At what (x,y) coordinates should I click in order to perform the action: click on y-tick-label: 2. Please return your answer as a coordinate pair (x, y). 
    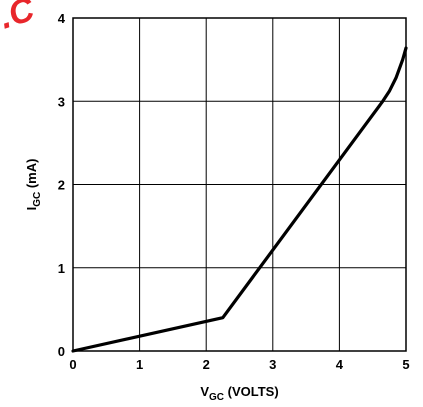
    Looking at the image, I should click on (61, 185).